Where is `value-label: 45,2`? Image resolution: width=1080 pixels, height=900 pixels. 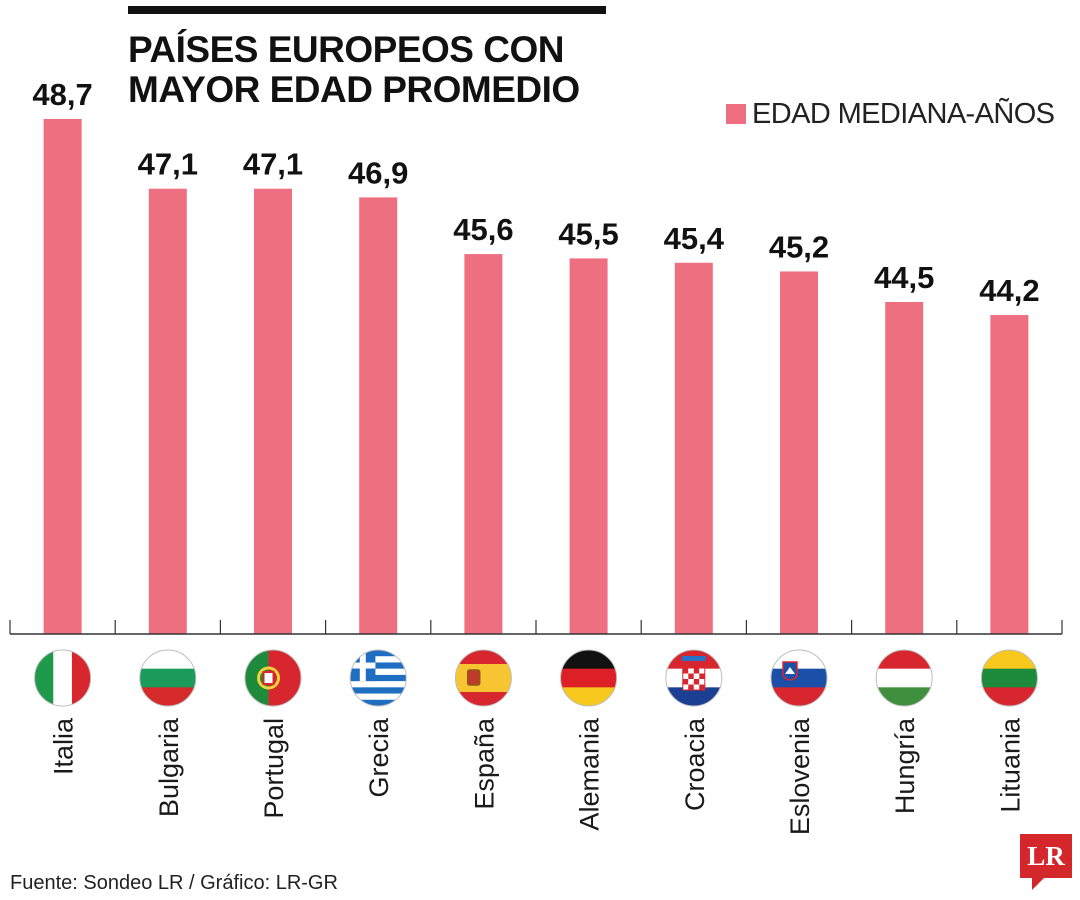 value-label: 45,2 is located at coordinates (799, 246).